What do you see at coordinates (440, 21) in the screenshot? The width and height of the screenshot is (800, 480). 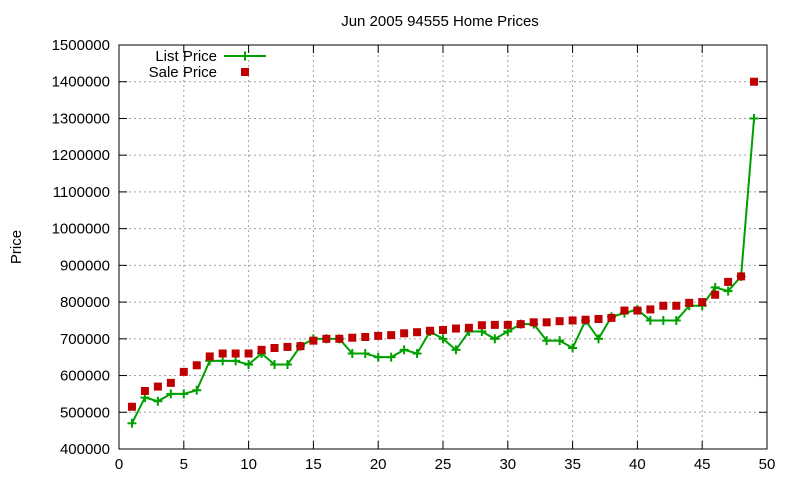 I see `chart-title: Jun 2005 94555 Home Prices` at bounding box center [440, 21].